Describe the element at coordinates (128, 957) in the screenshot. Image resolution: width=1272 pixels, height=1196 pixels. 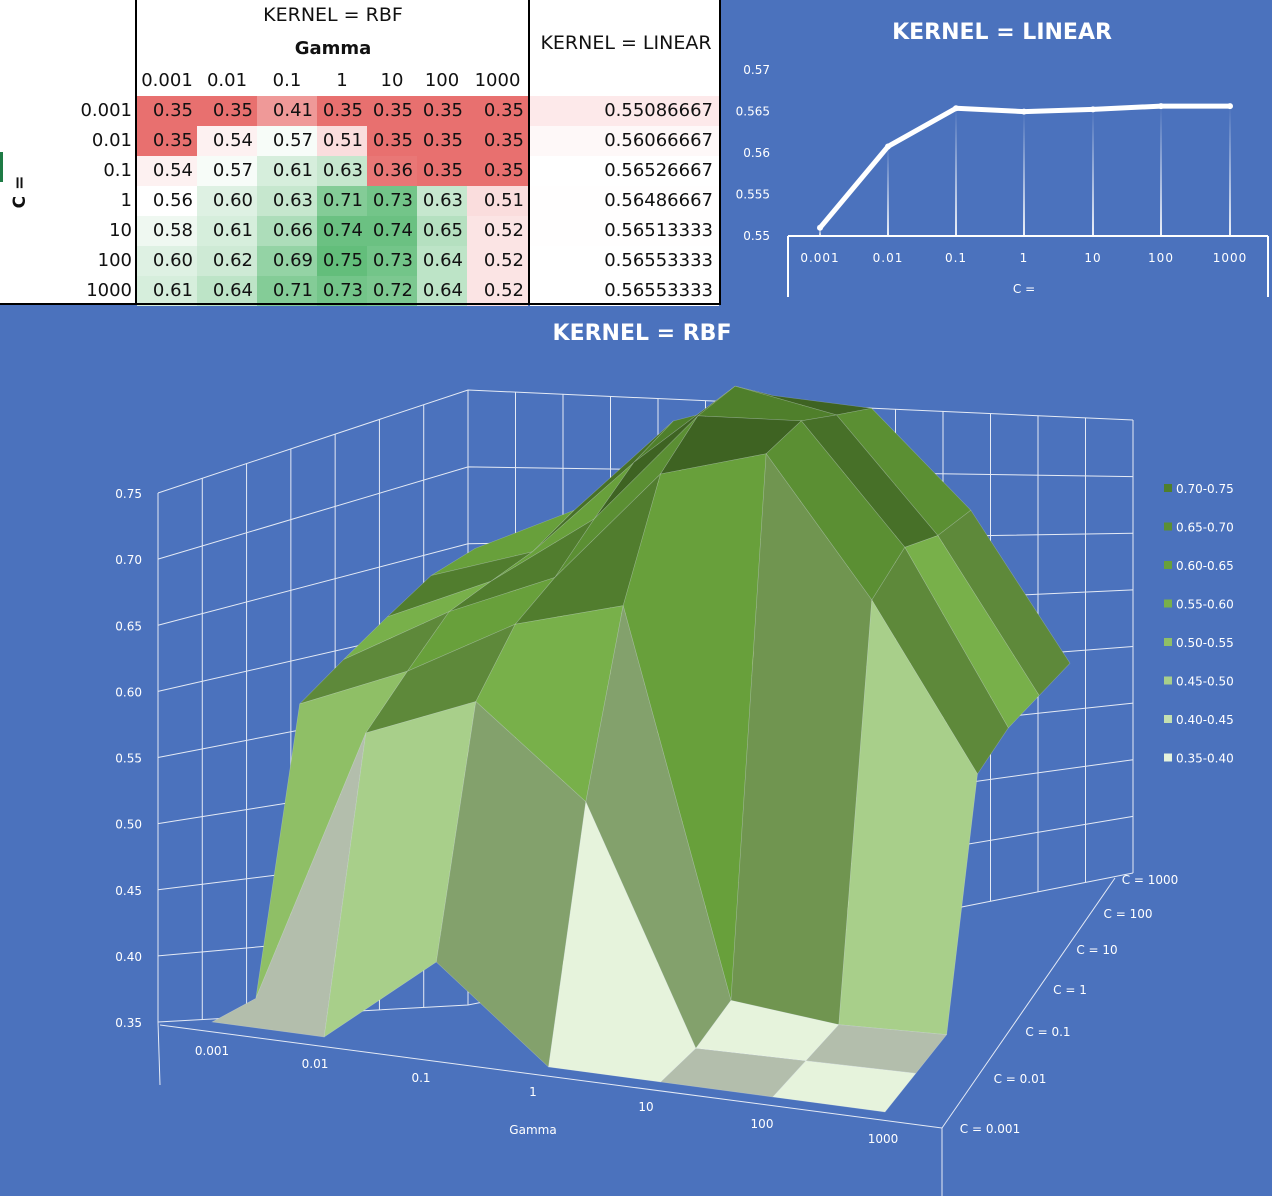
I see `rbf-z-tick-label: 0.40` at that location.